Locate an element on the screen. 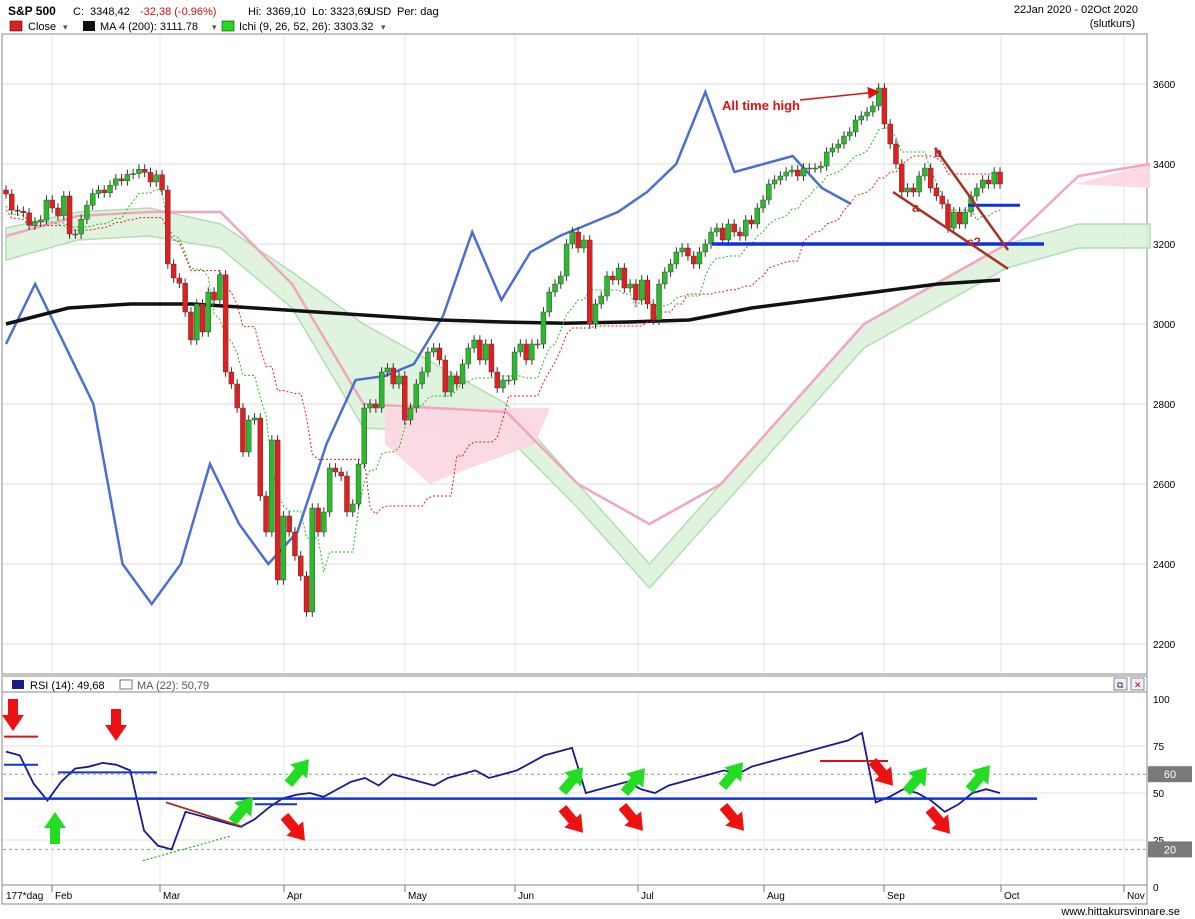  ma-legend-swatch is located at coordinates (89, 26).